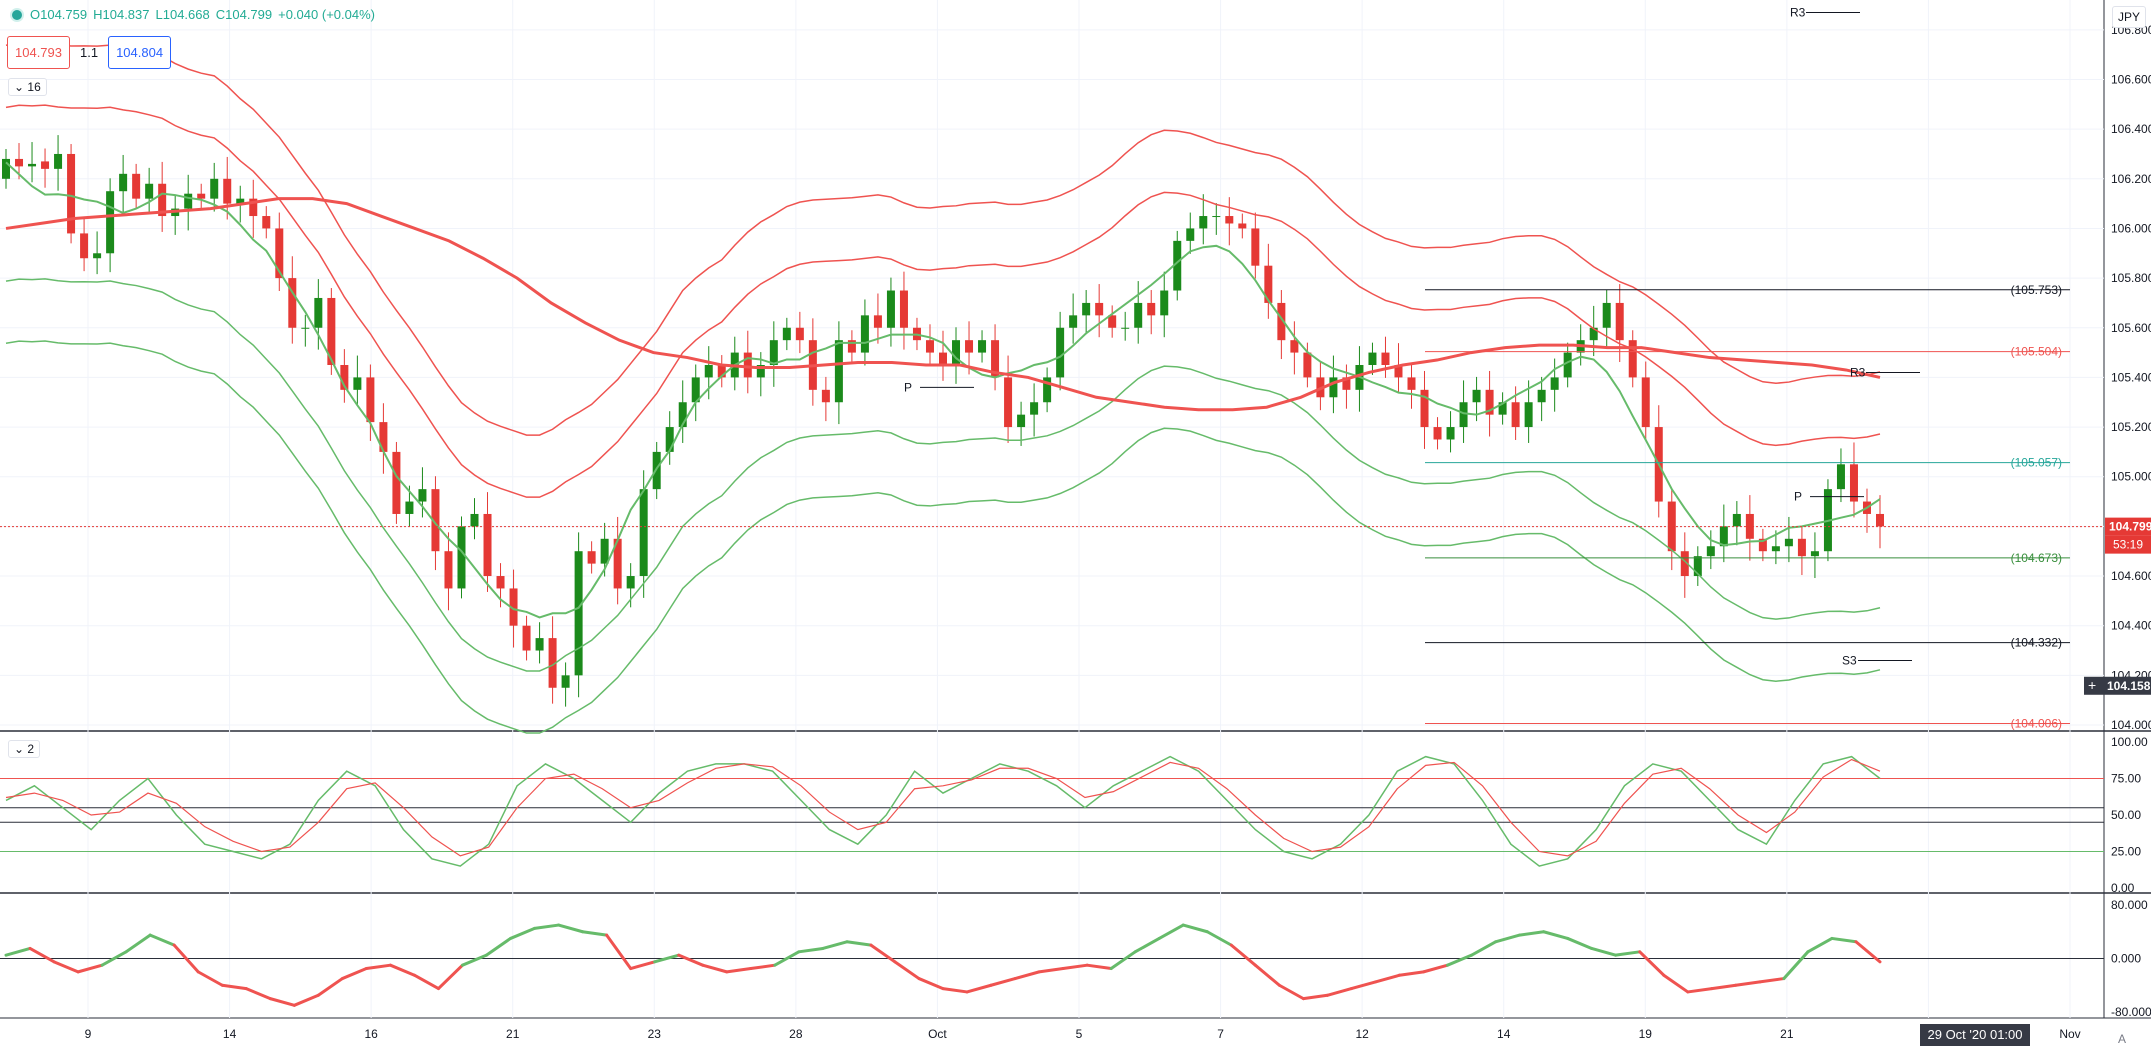  What do you see at coordinates (937, 1034) in the screenshot?
I see `time-tick-label: Oct` at bounding box center [937, 1034].